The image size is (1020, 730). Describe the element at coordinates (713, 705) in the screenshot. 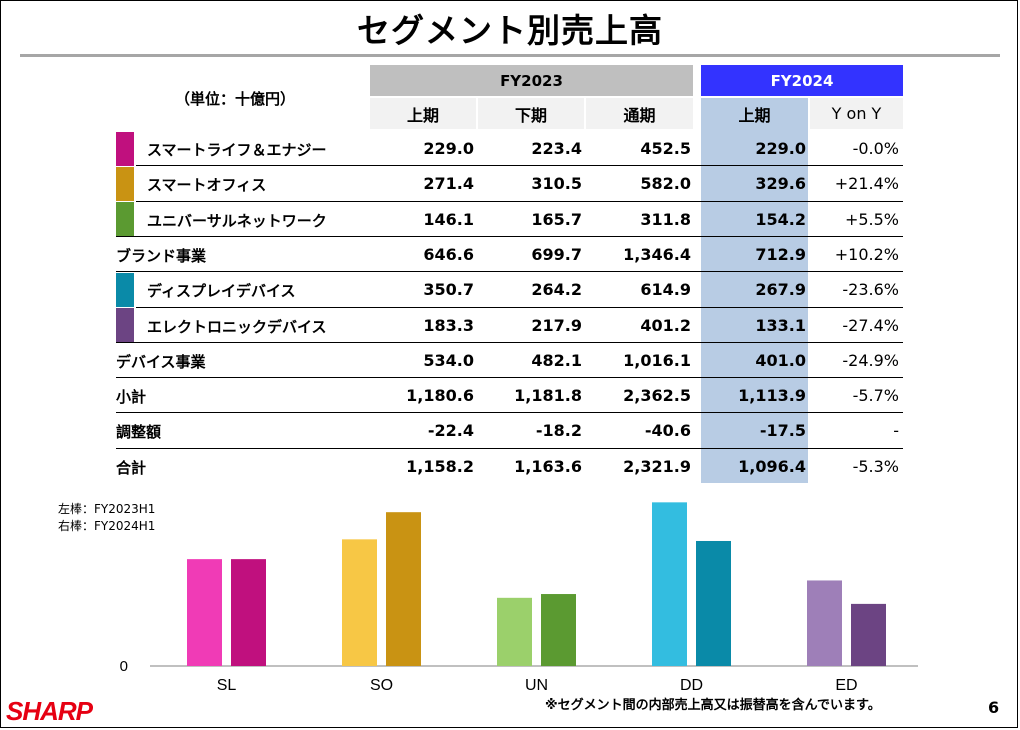

I see `footnote: ※セグメント間の内部売上高又は振替高を含んでいます。` at that location.